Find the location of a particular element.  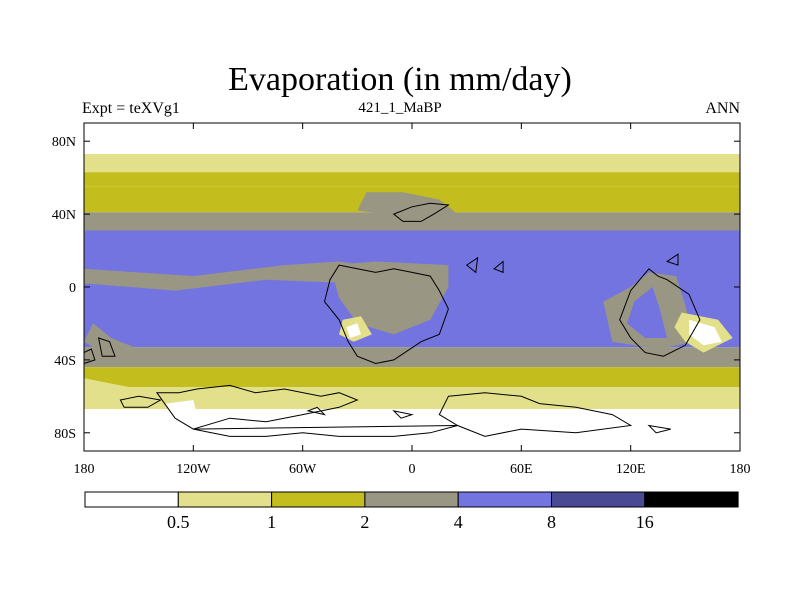

chart-title: Evaporation (in mm/day) is located at coordinates (400, 79).